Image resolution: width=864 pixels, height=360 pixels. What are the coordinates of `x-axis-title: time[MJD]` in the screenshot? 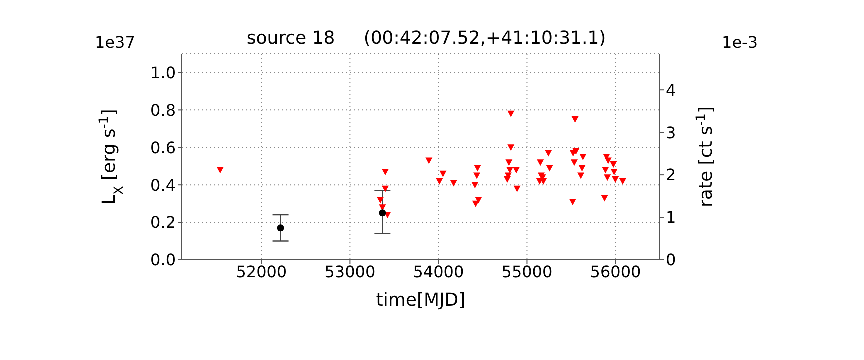 It's located at (421, 300).